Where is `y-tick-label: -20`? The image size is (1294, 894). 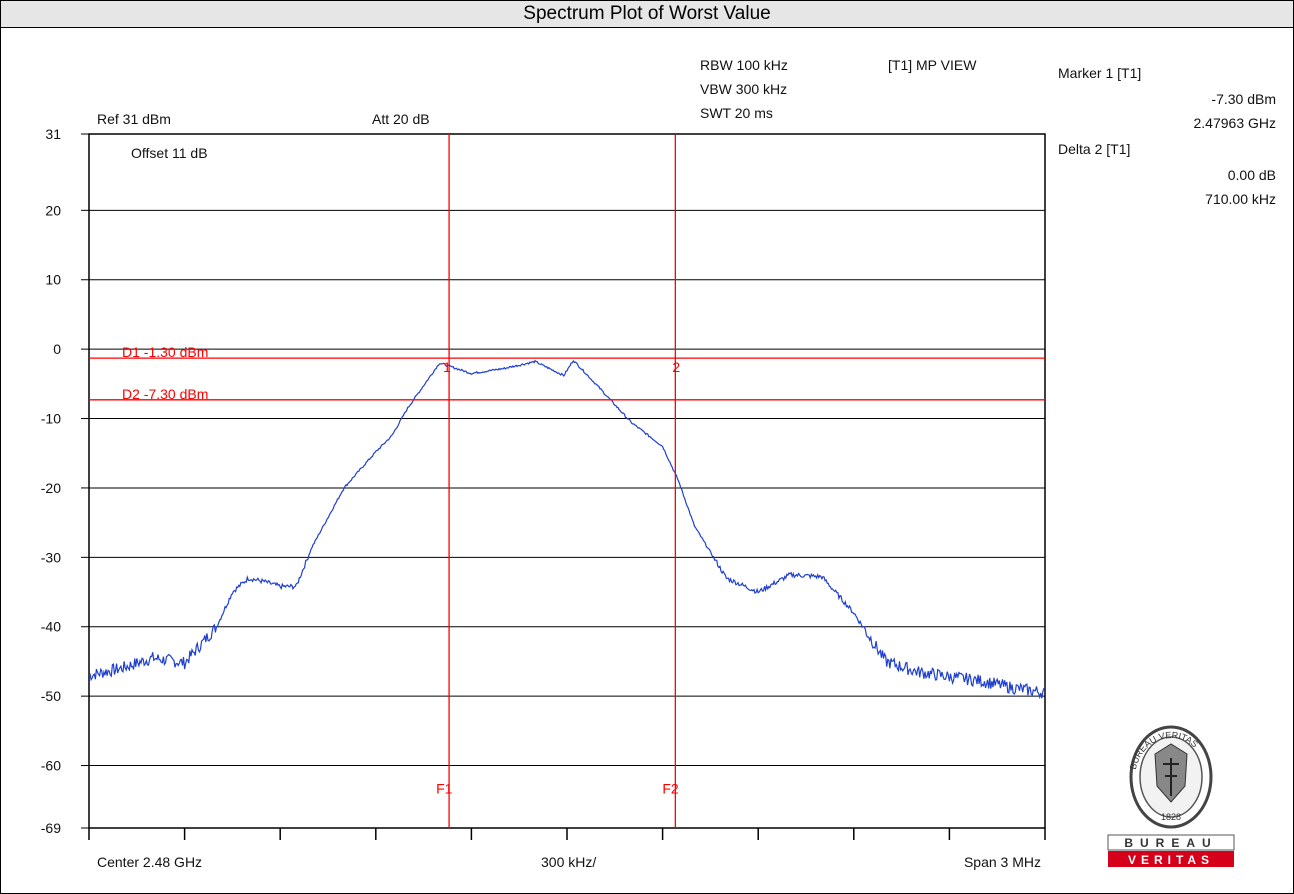 y-tick-label: -20 is located at coordinates (51, 488).